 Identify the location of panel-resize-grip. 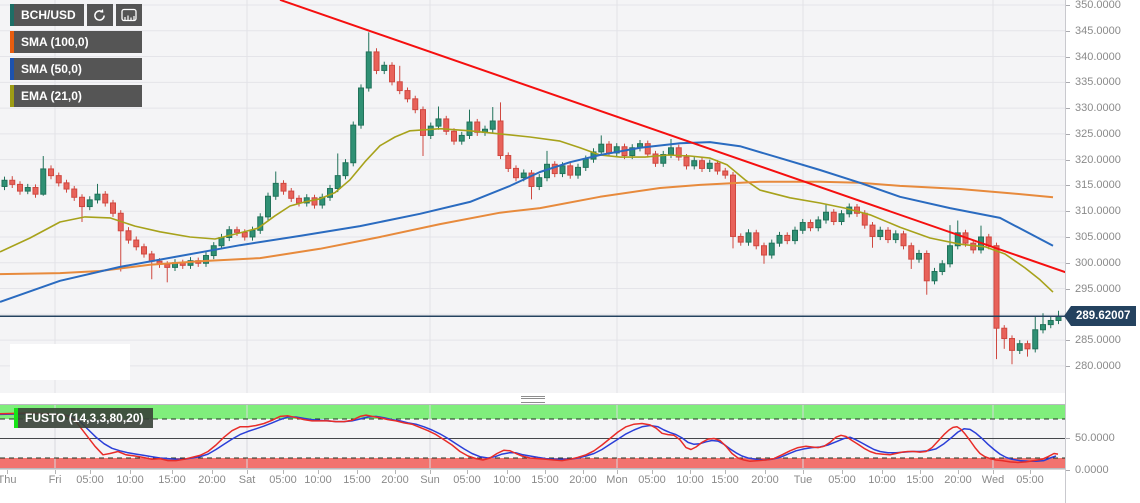
(533, 399).